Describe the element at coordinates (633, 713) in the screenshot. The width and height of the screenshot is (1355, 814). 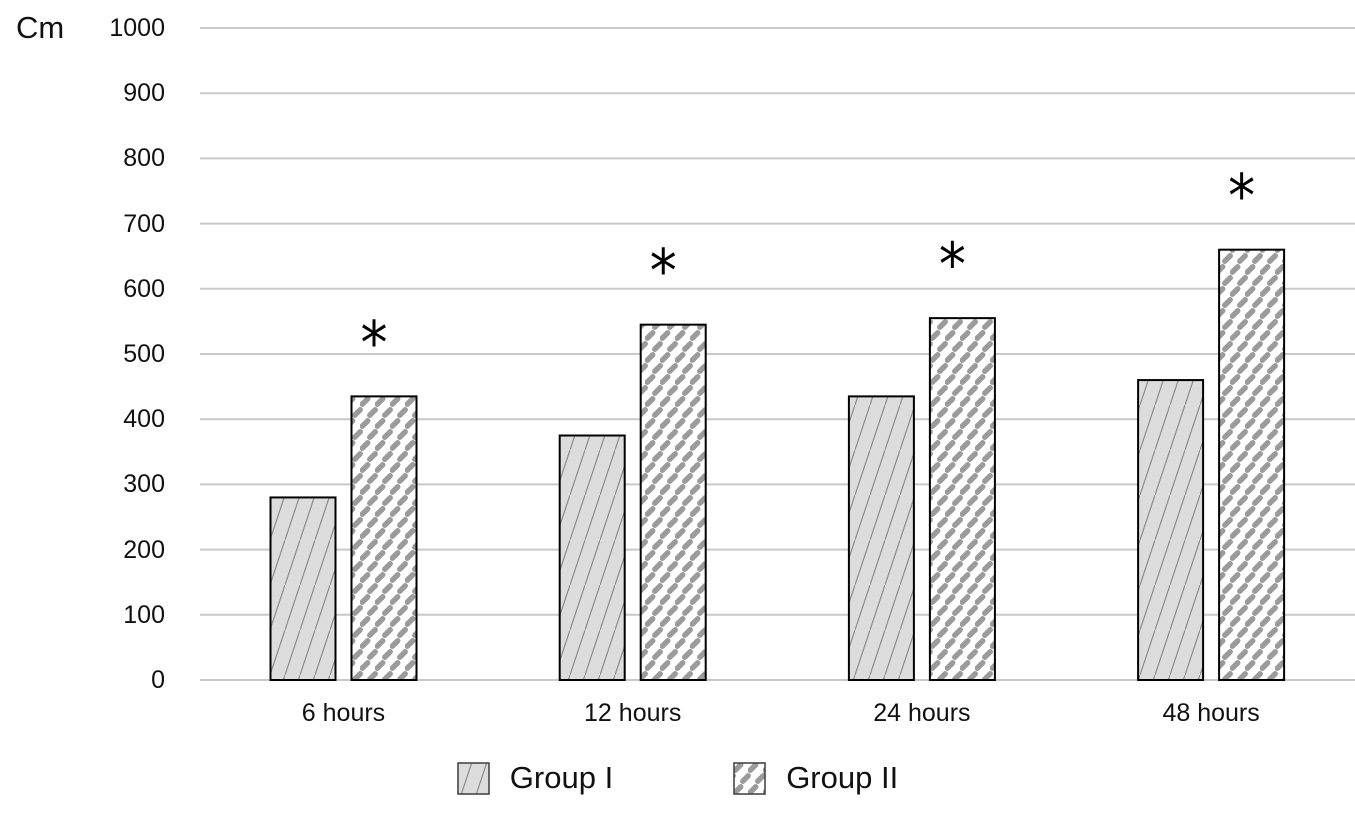
I see `x-tick-label: 12 hours` at that location.